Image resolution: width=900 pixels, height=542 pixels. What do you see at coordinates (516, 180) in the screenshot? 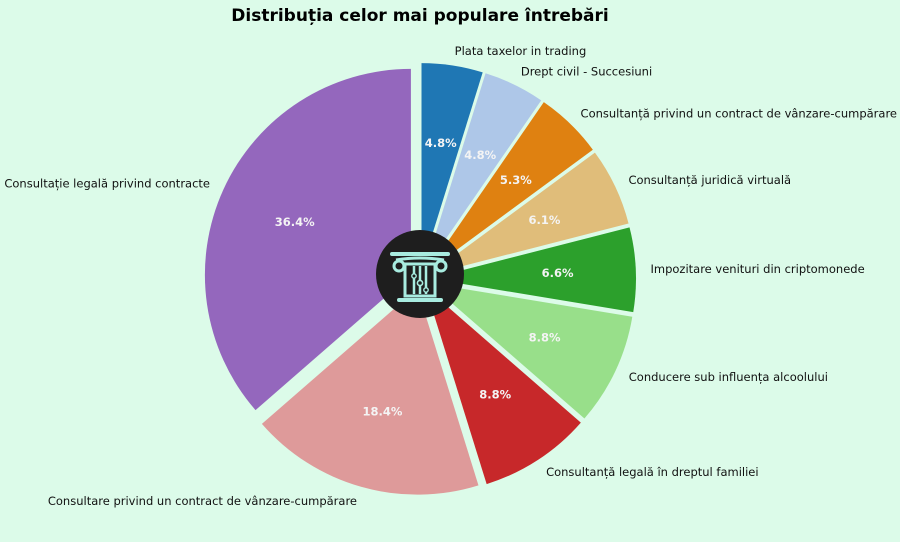
I see `slice-percent-label: 5.3%` at bounding box center [516, 180].